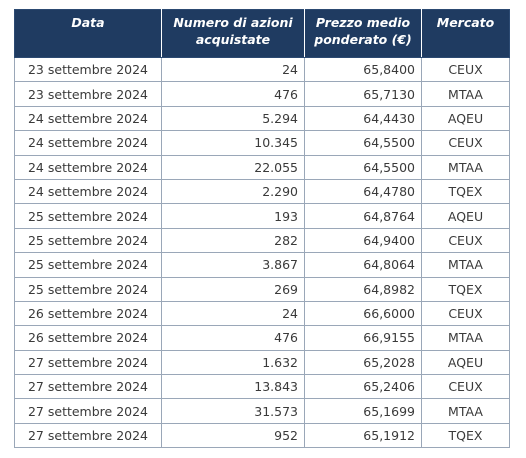 The image size is (526, 458). I want to click on table-row: 27 settembre 2024 952 65,1912 TQEX, so click(262, 435).